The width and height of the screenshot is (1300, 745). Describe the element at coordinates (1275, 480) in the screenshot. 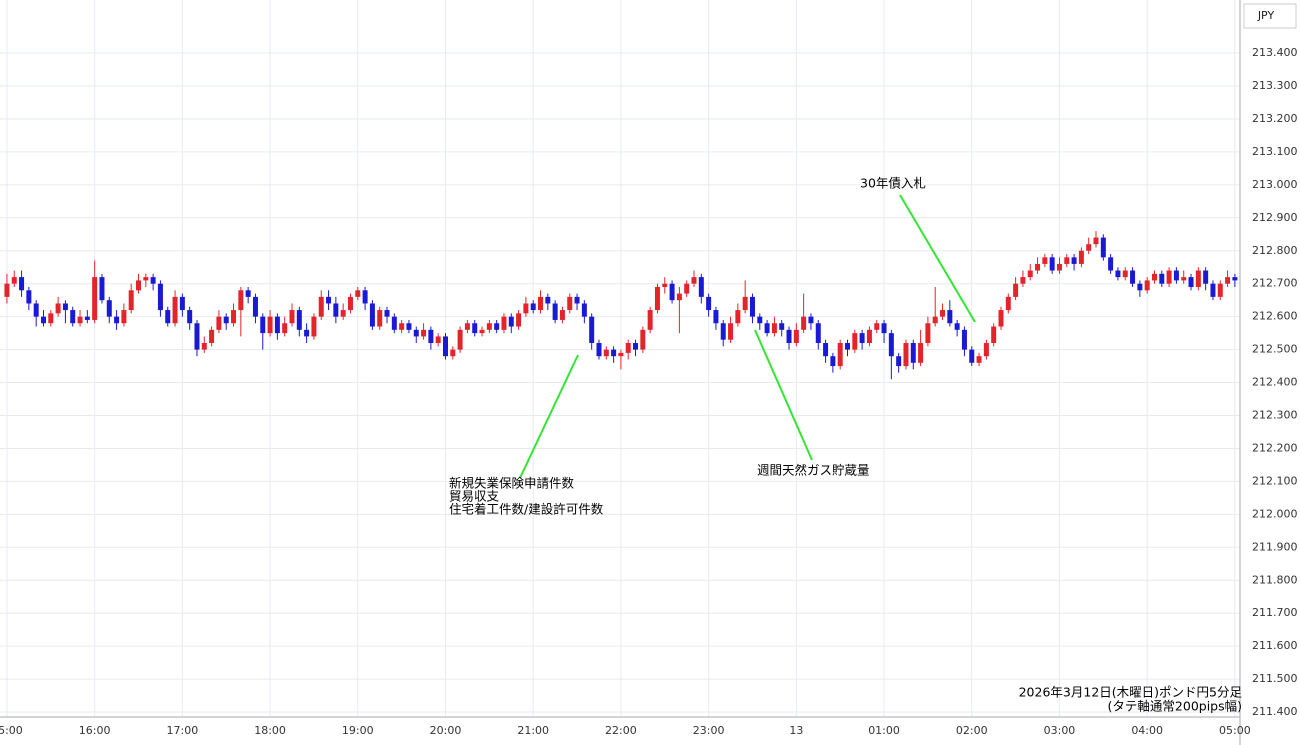

I see `y-tick-label: 212.100` at that location.